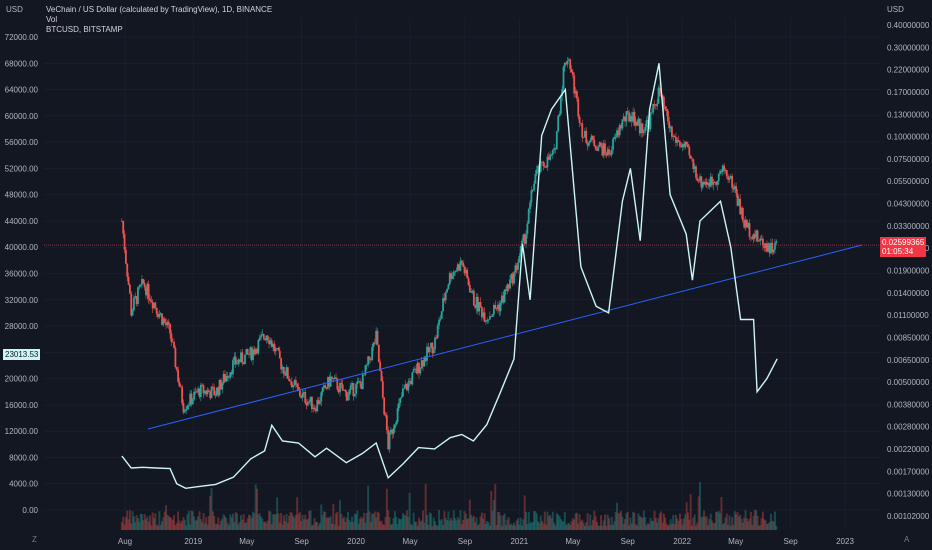 The width and height of the screenshot is (932, 550). Describe the element at coordinates (22, 195) in the screenshot. I see `left-tick-label: 48000.00` at that location.